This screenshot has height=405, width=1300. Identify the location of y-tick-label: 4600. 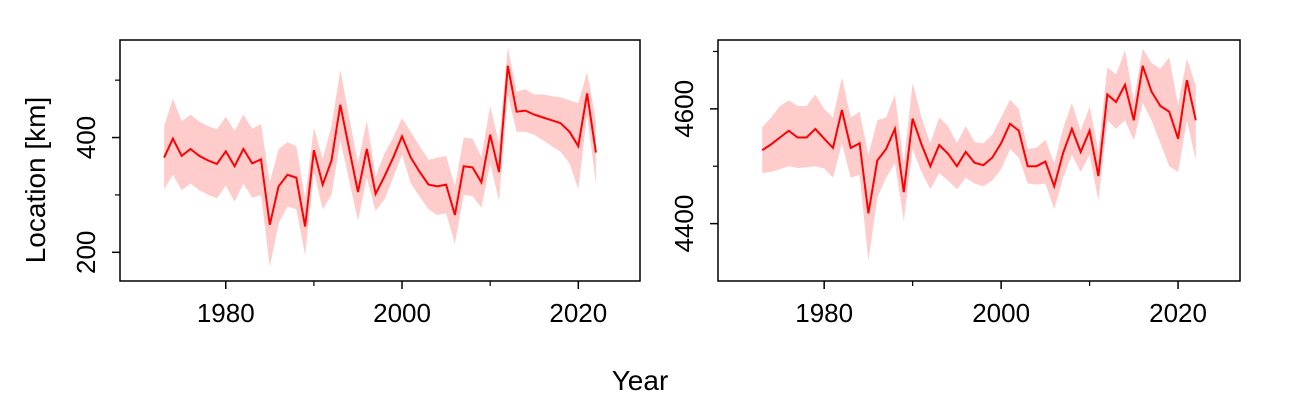
(684, 109).